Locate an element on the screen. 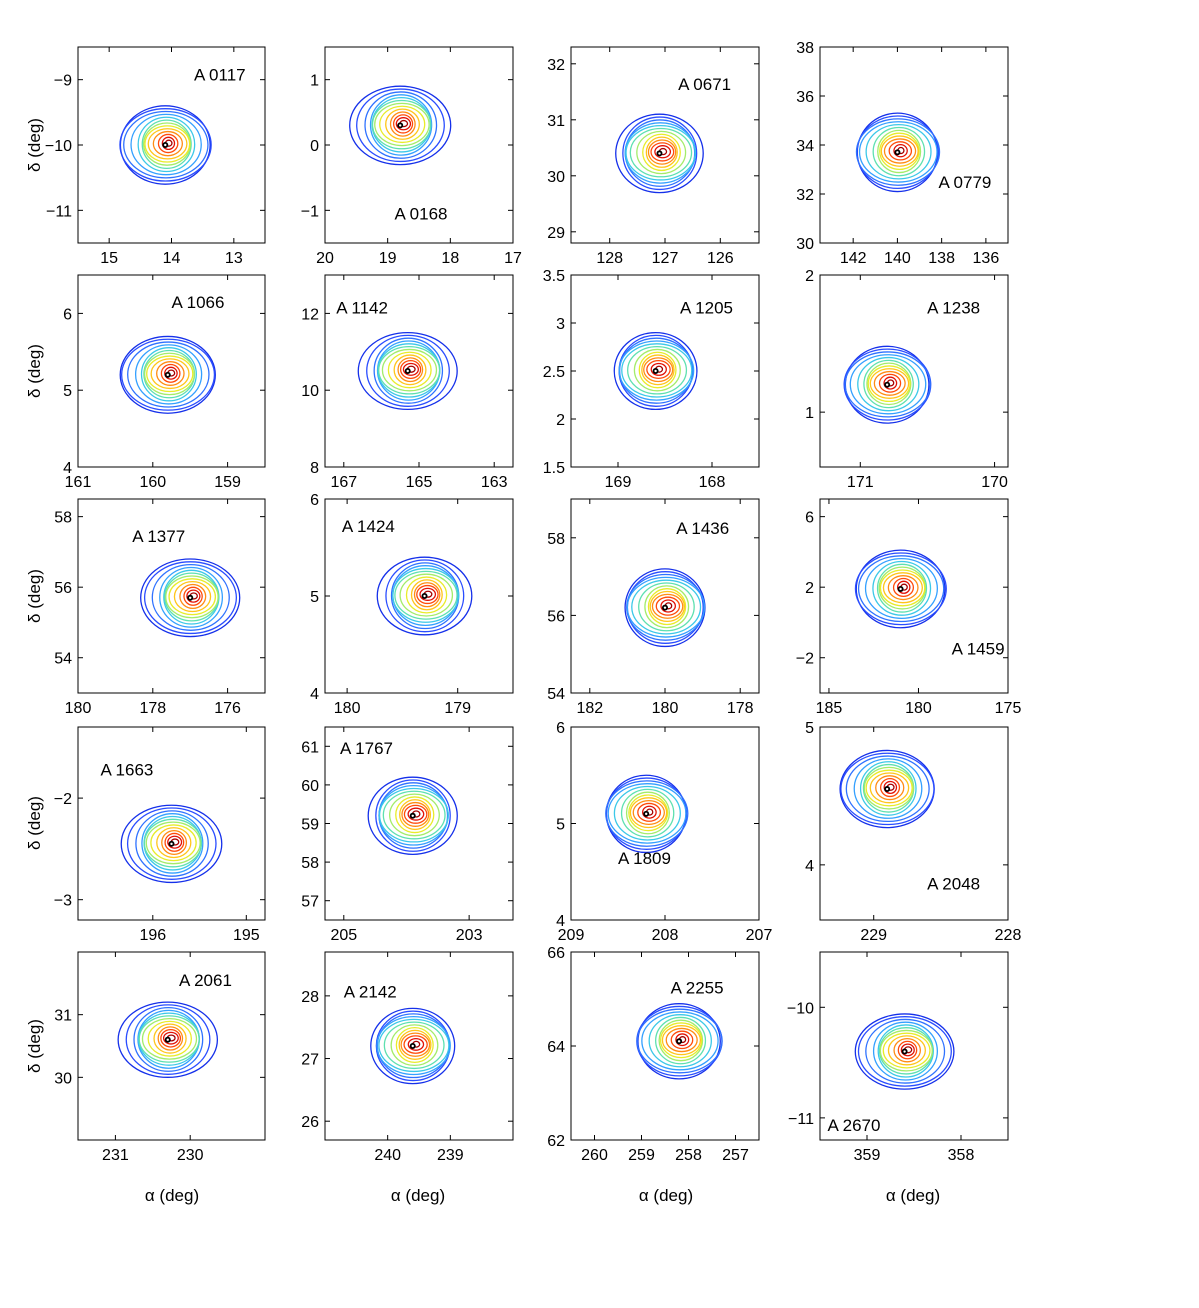 This screenshot has height=1308, width=1199. x-tick-label: 167 is located at coordinates (343, 482).